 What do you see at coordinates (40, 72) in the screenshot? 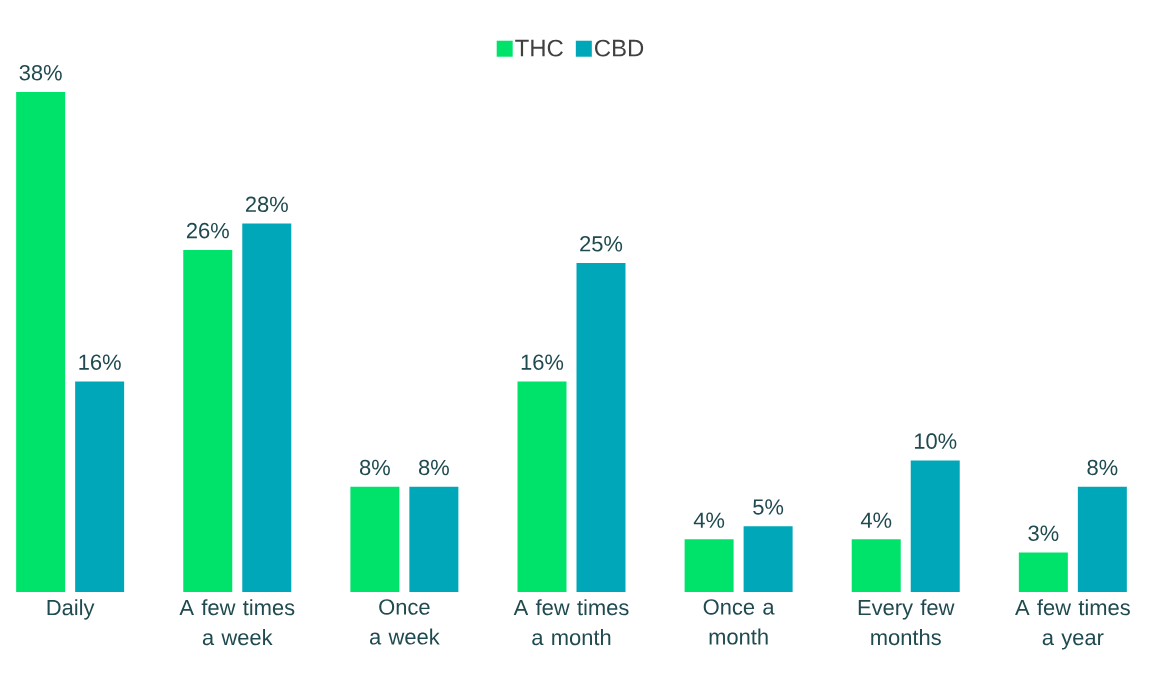
I see `data-label: 38%` at bounding box center [40, 72].